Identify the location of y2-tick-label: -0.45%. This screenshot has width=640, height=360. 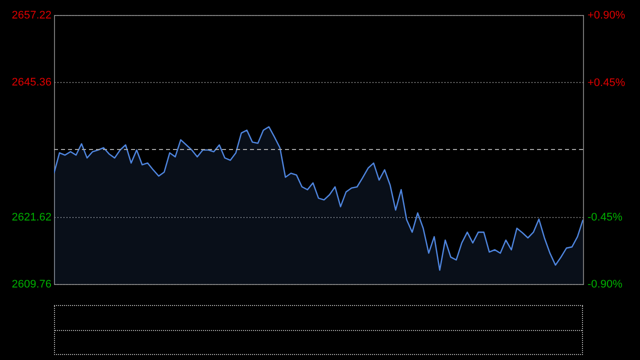
(605, 217).